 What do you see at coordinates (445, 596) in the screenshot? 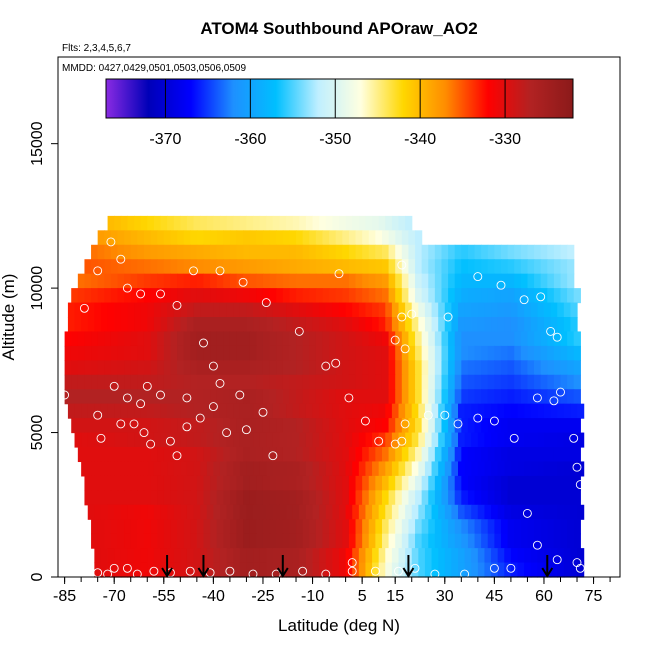
I see `x-tick-label: 30` at bounding box center [445, 596].